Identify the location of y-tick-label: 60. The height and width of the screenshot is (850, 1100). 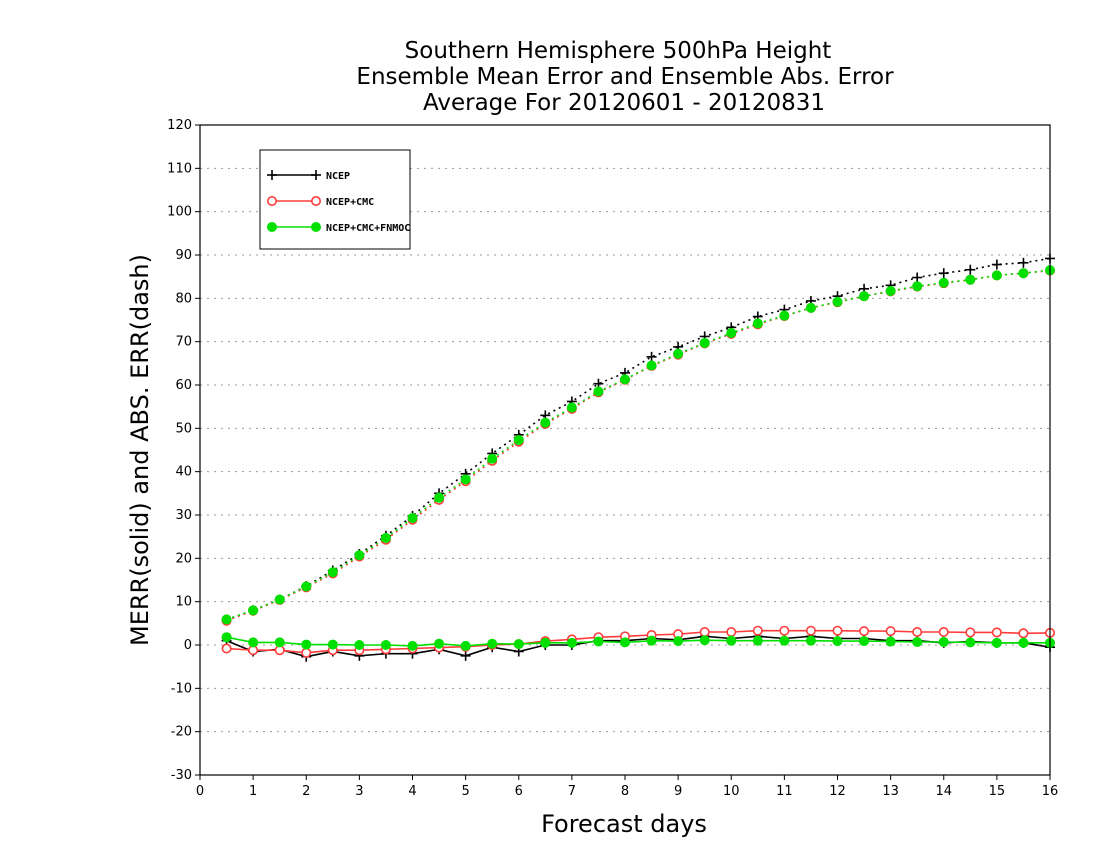
(183, 385).